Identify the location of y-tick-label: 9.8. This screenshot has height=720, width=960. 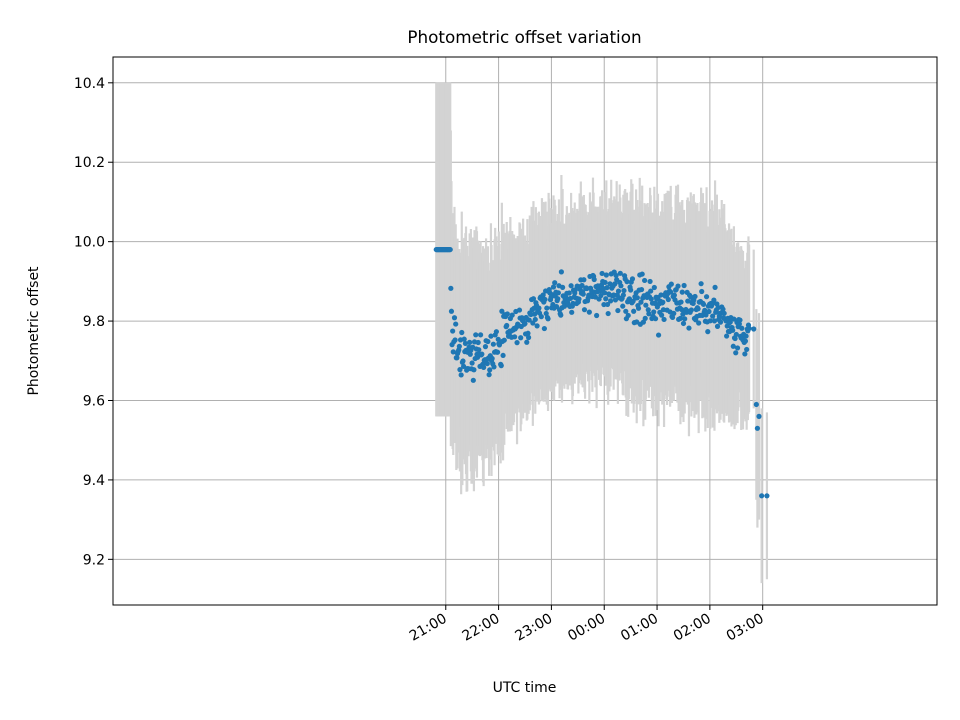
(94, 322).